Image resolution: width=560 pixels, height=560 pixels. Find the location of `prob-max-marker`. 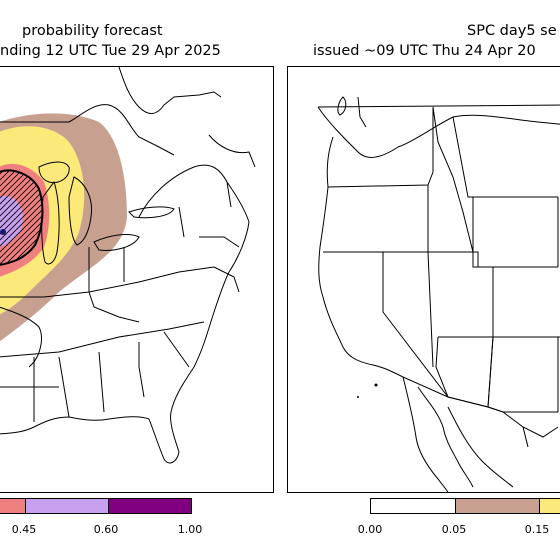

prob-max-marker is located at coordinates (3, 232).